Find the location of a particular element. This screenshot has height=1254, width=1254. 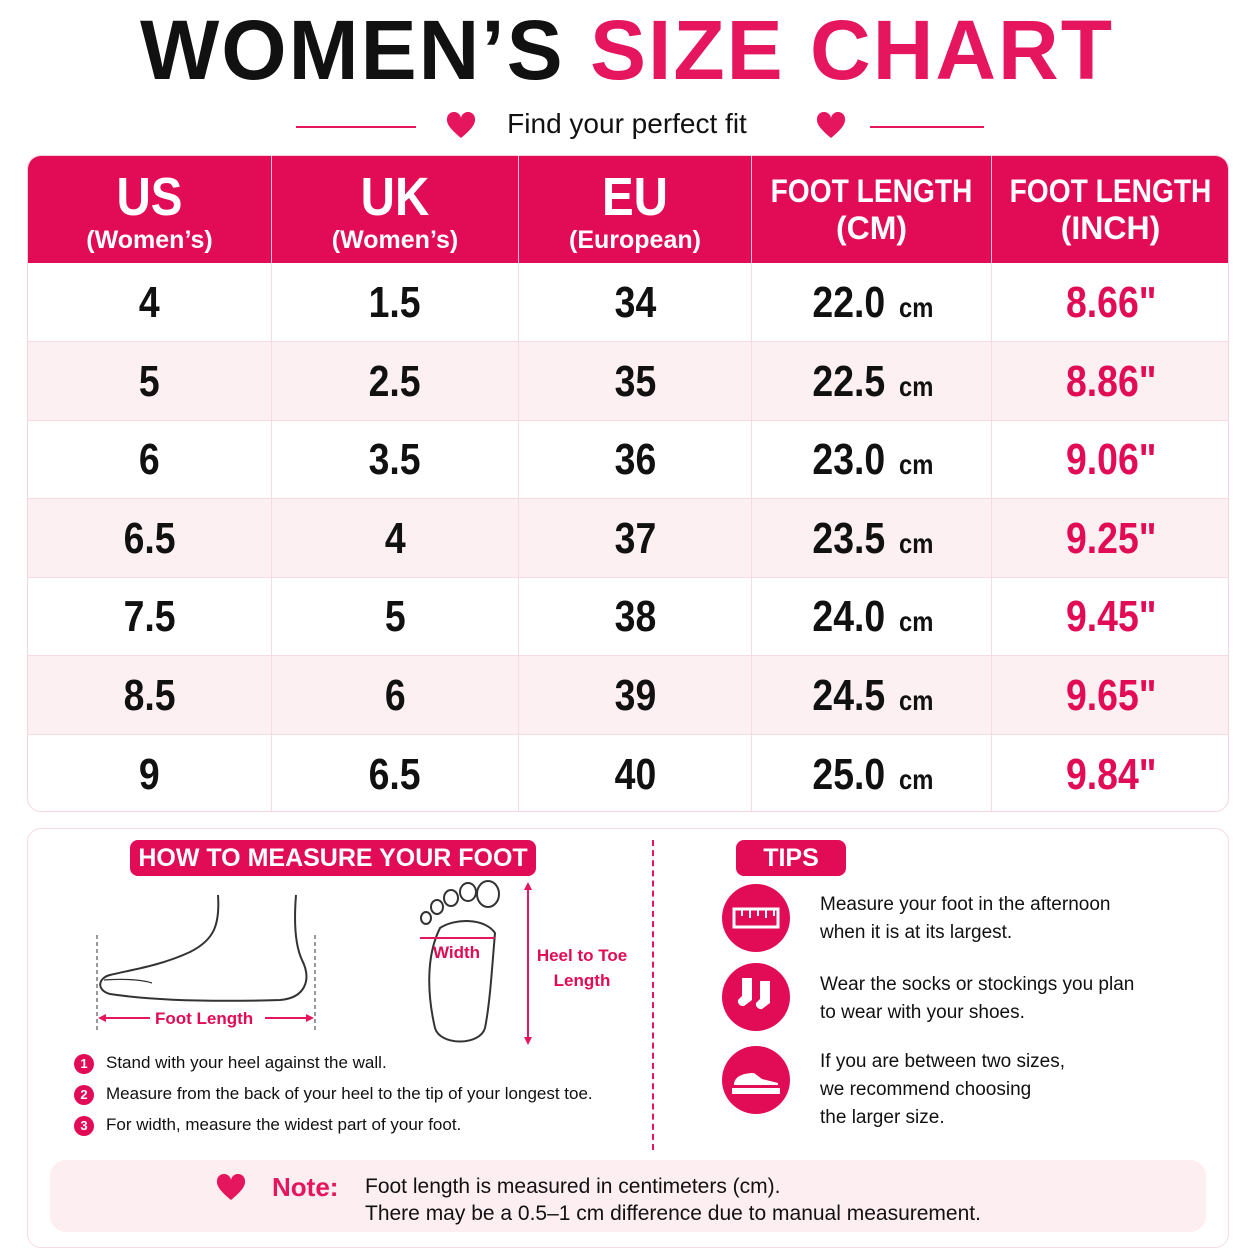

table-row: 6 3.5 36 23.0 cm 9.06" is located at coordinates (628, 460).